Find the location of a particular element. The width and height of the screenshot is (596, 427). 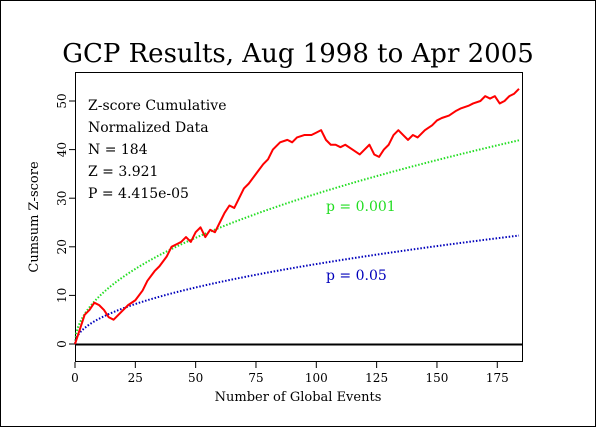

y-tick-label: 50 is located at coordinates (62, 100).